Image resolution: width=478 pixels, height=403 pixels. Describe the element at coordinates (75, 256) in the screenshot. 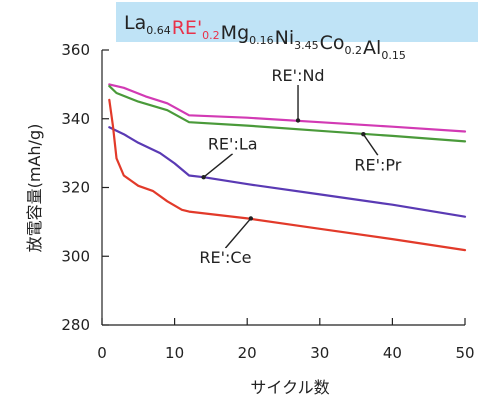

I see `y-tick-label-300: 300` at that location.